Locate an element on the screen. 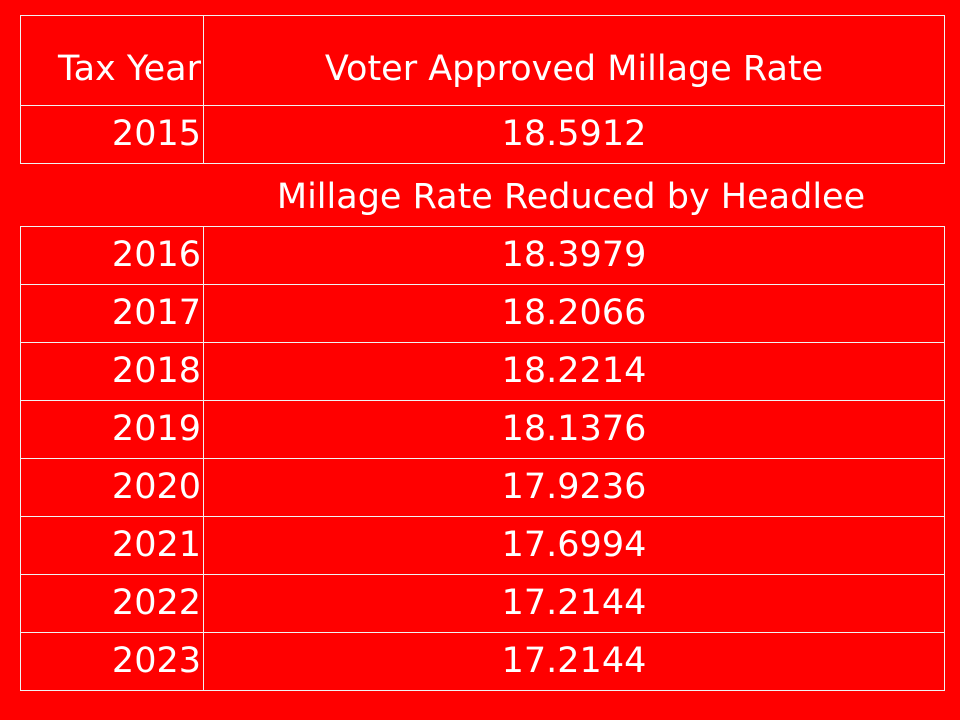 The width and height of the screenshot is (960, 720). table-row: 2016 18.3979 is located at coordinates (482, 255).